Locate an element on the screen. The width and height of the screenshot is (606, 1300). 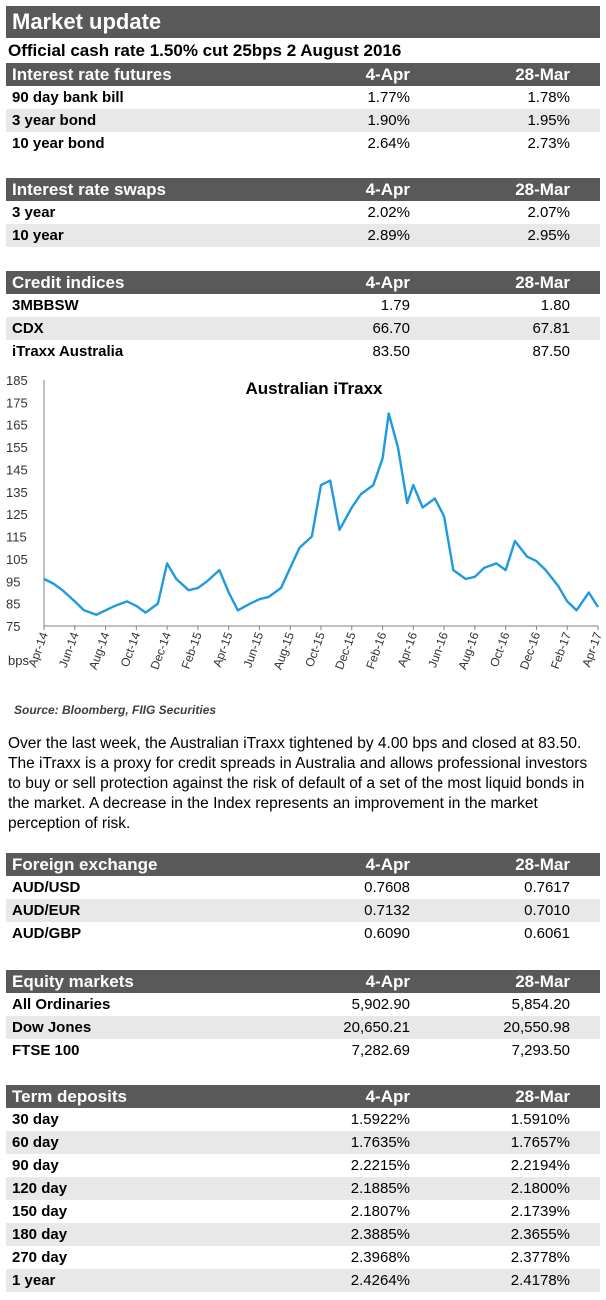
y-tick-label: 85 is located at coordinates (13, 604).